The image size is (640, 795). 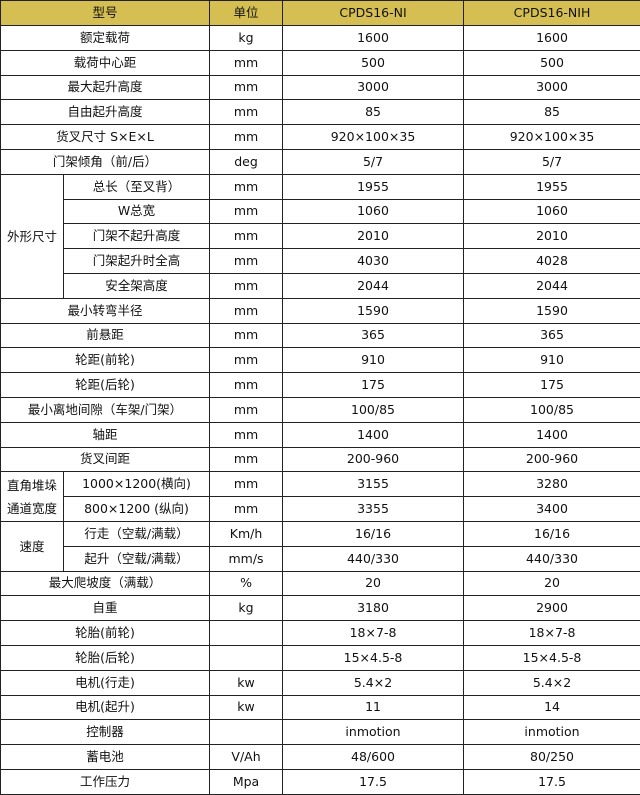 What do you see at coordinates (552, 533) in the screenshot?
I see `value-model-2: 16/16` at bounding box center [552, 533].